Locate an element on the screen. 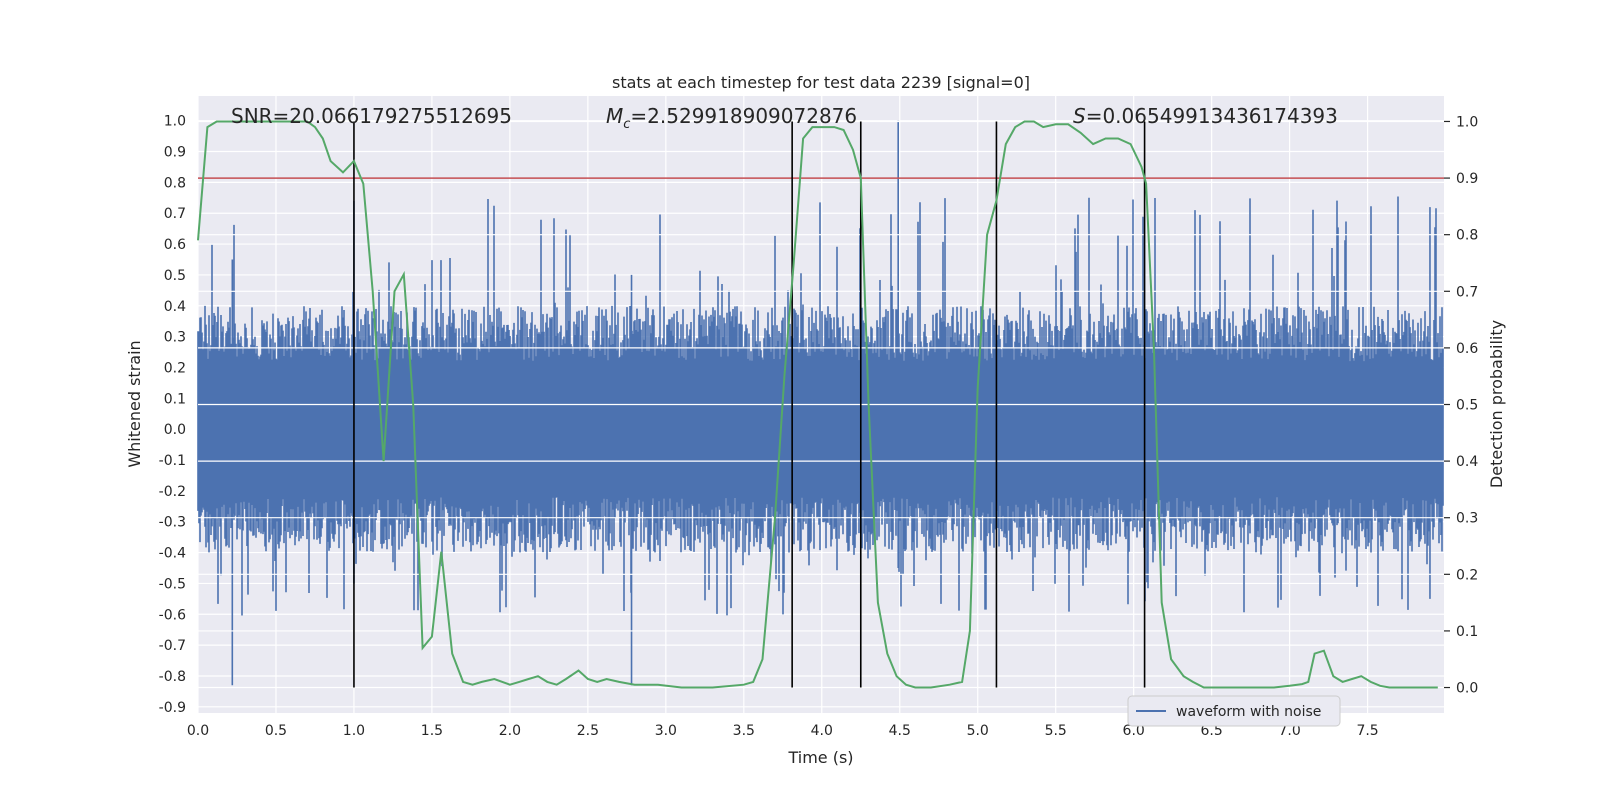 This screenshot has width=1600, height=800. legend: waveform with noise is located at coordinates (1234, 711).